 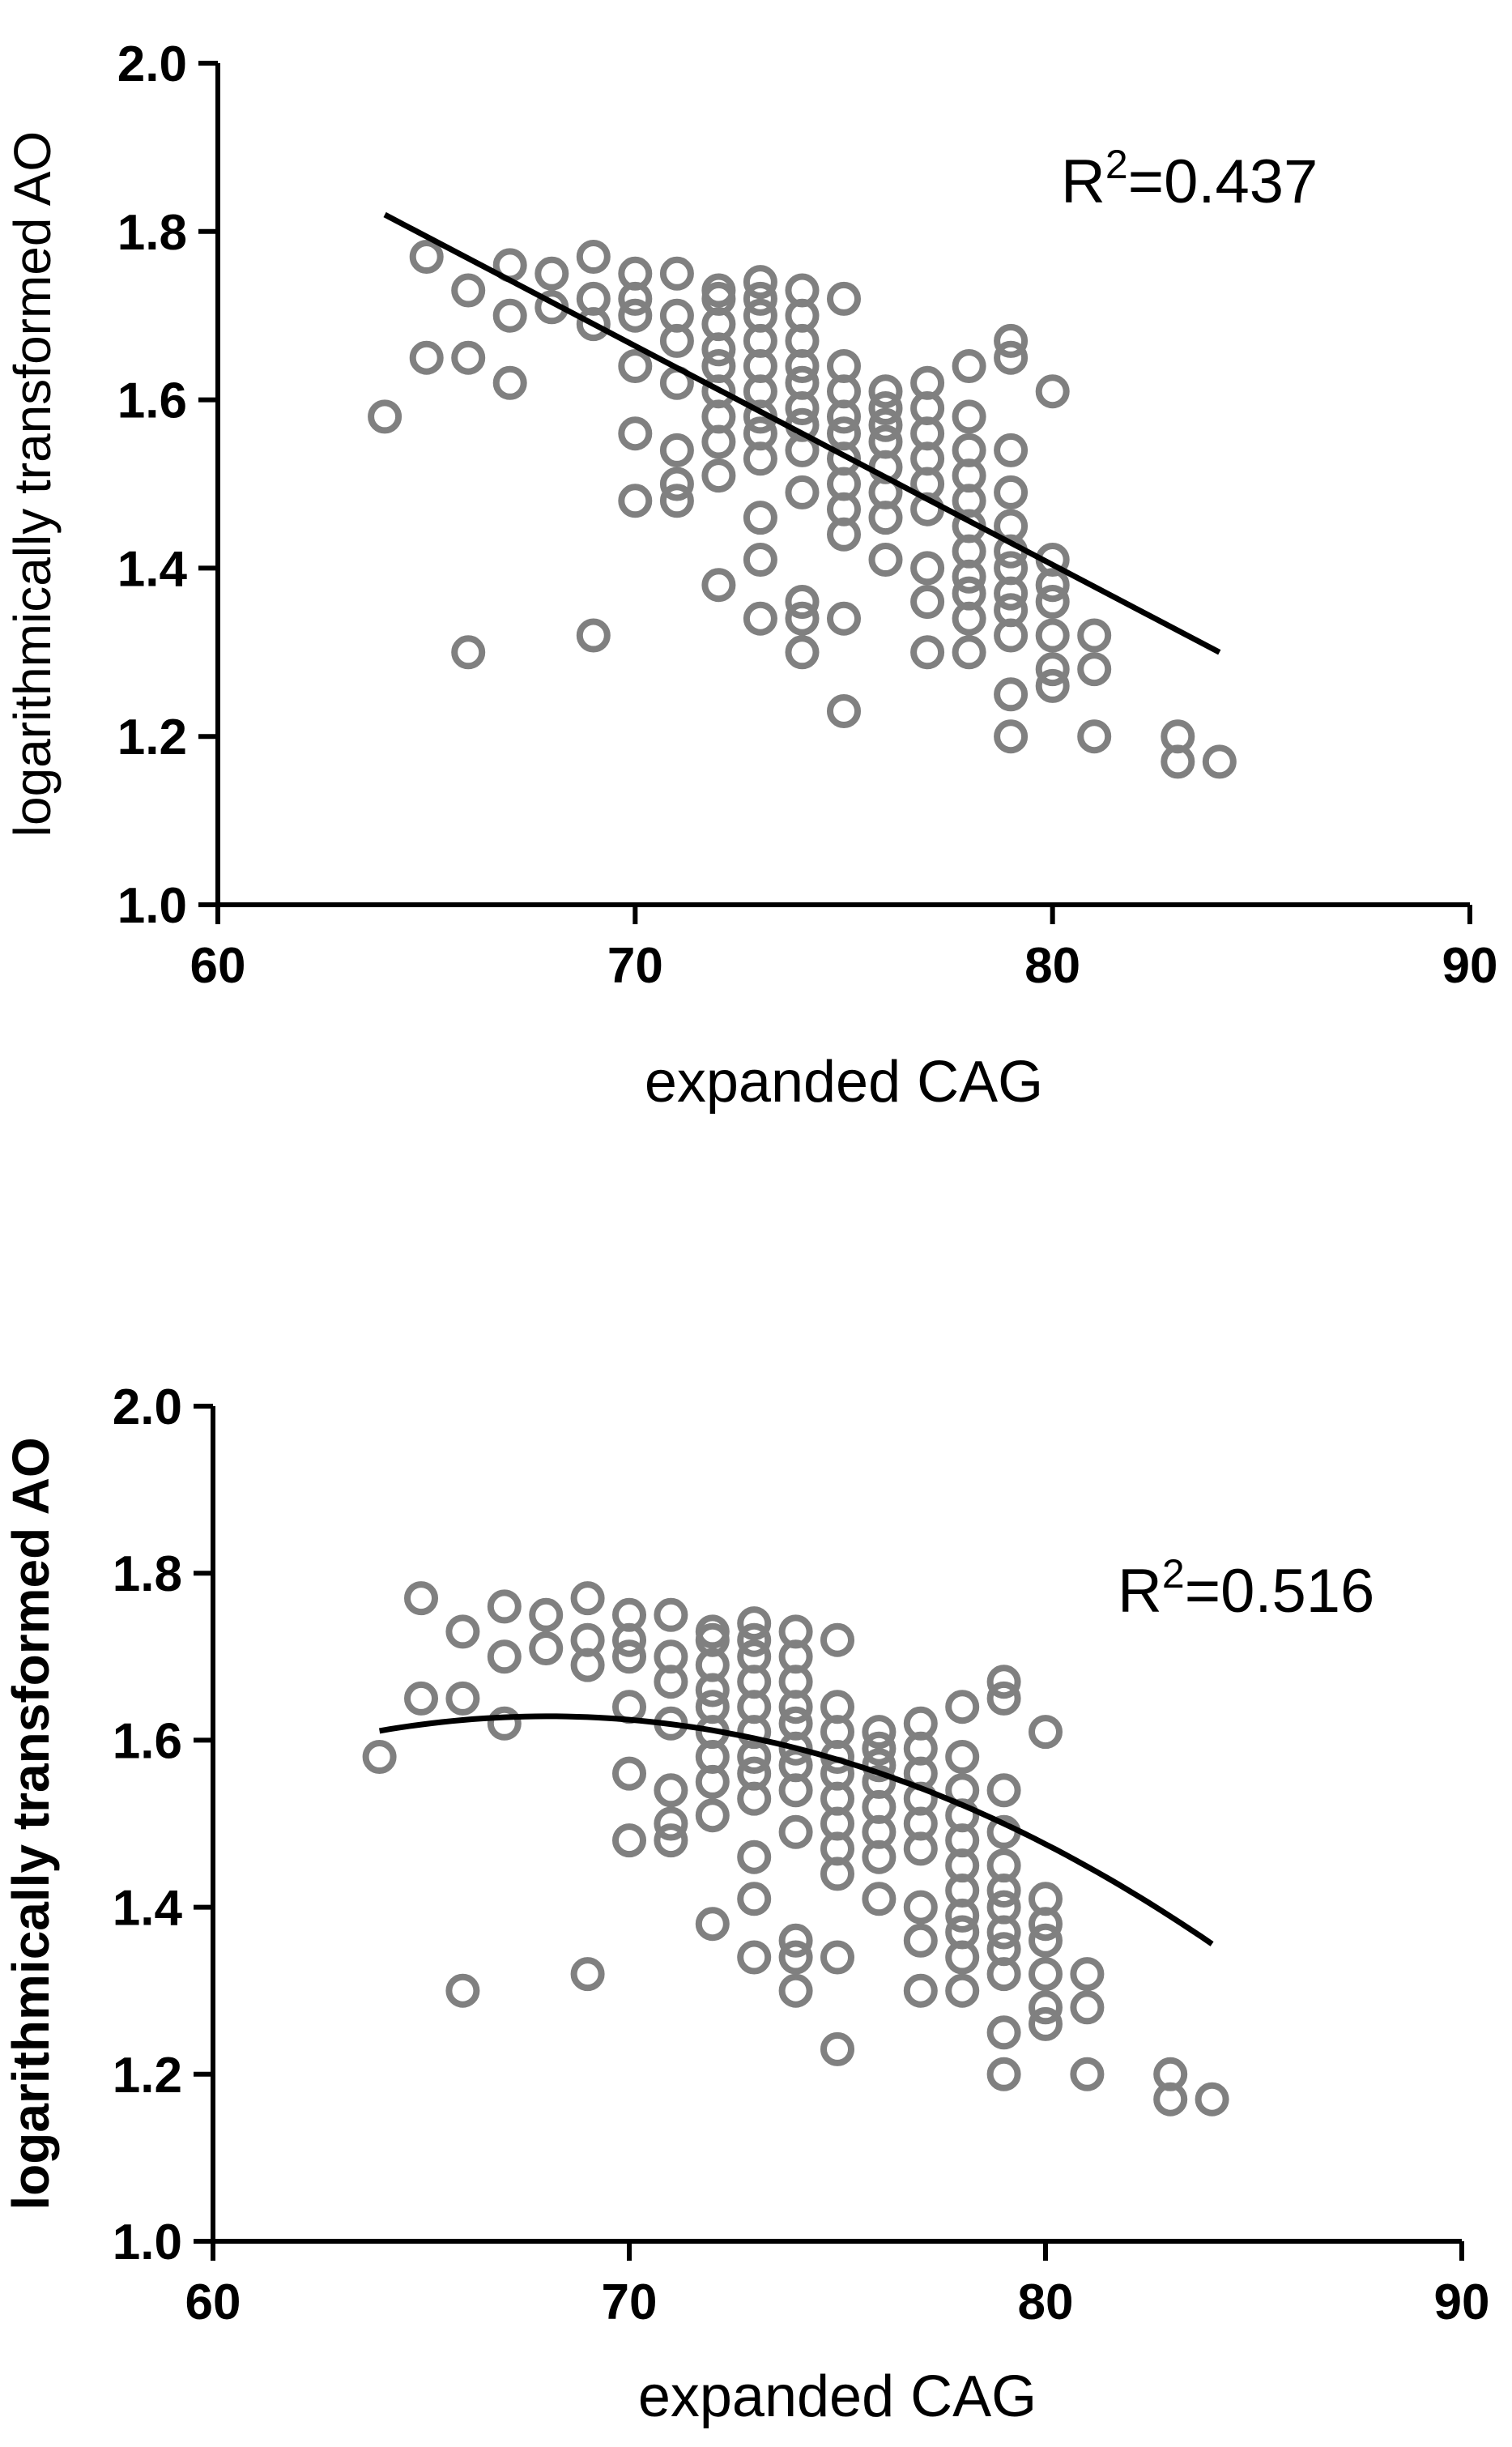 What do you see at coordinates (1223, 181) in the screenshot?
I see `r-squared-value: =0.437` at bounding box center [1223, 181].